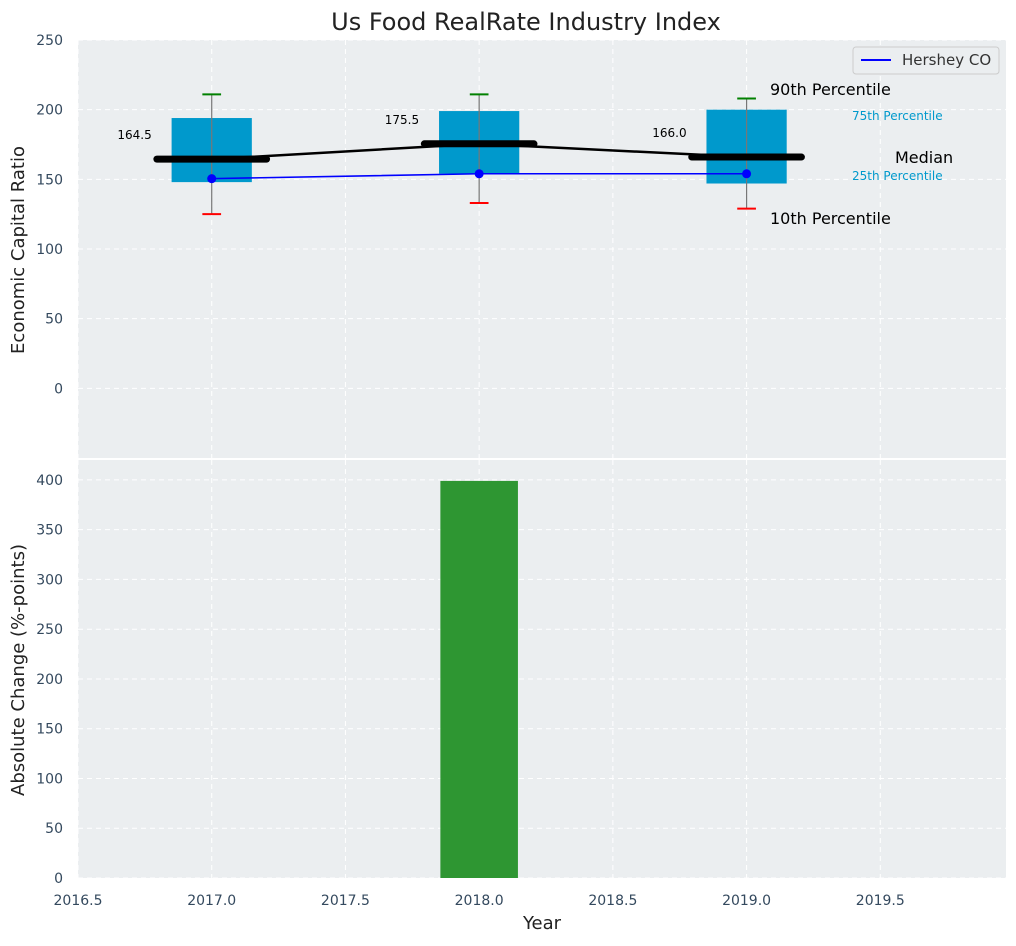 Image resolution: width=1016 pixels, height=946 pixels. What do you see at coordinates (18, 250) in the screenshot?
I see `top-y-axis-label: Economic Capital Ratio` at bounding box center [18, 250].